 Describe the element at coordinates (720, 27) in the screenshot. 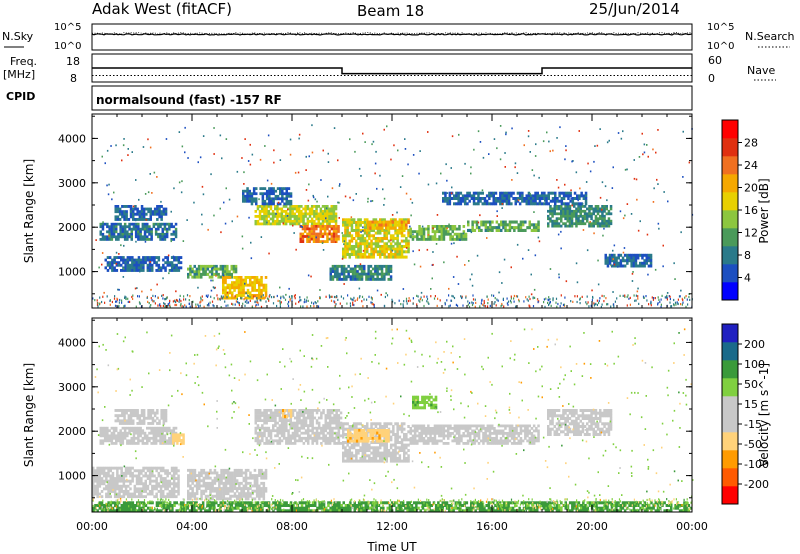

I see `noise-tick-top-right: 10^5` at that location.